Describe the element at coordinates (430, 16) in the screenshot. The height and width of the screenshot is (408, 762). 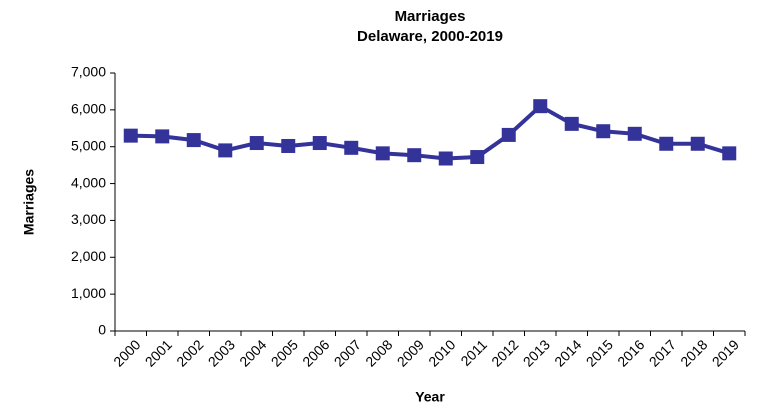
I see `chart-title: Marriages` at that location.